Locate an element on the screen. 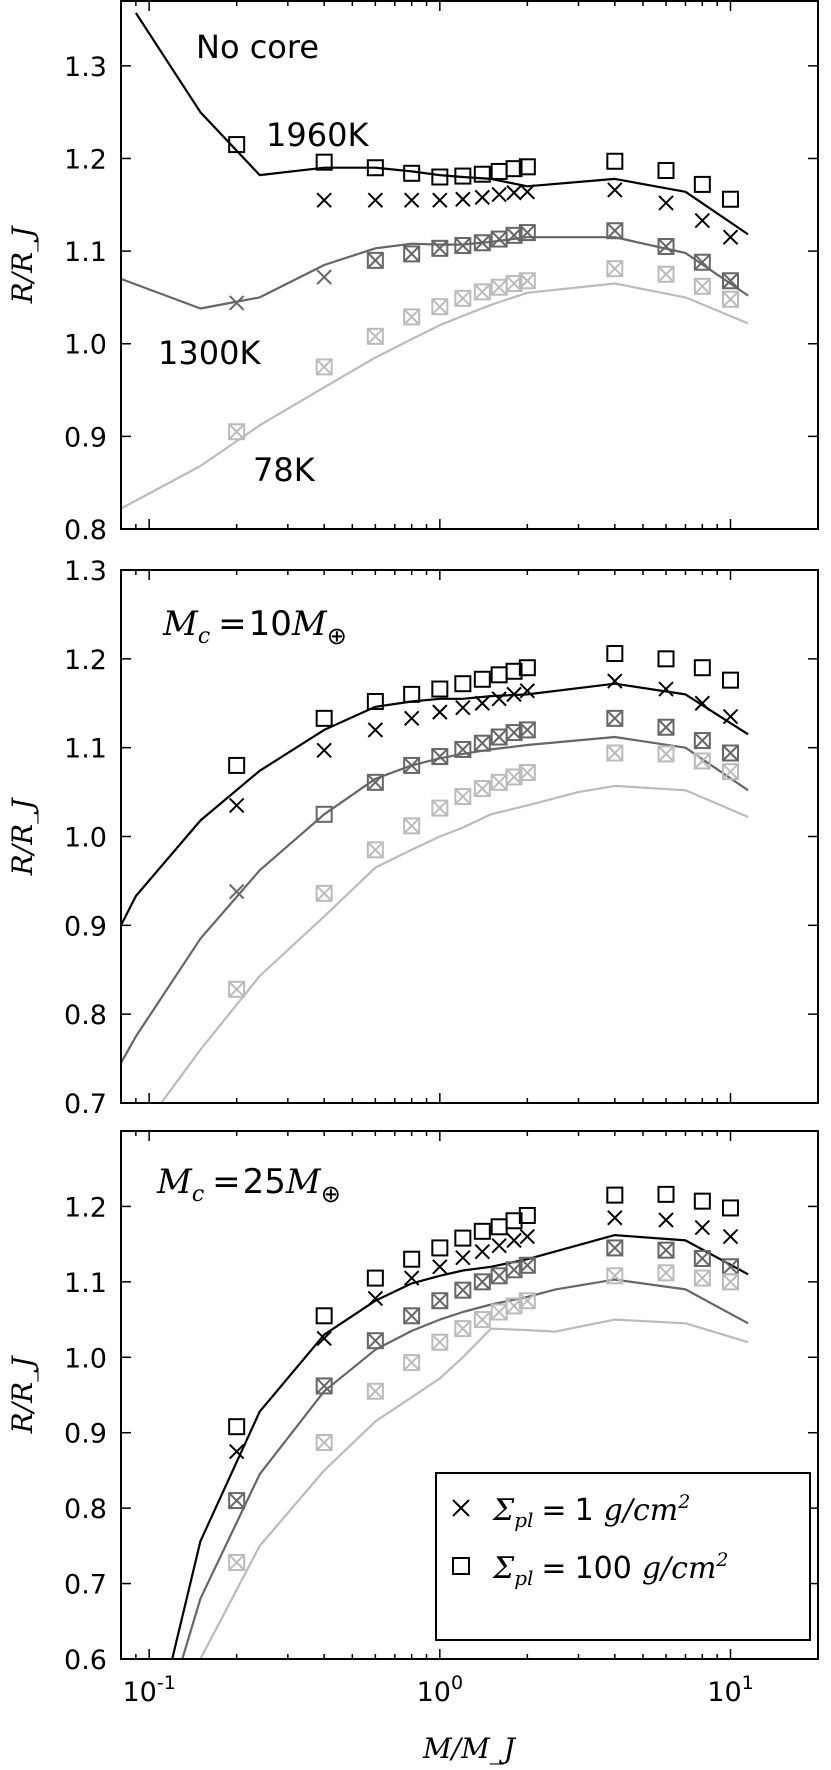  y-tick-label: 0.6 is located at coordinates (85, 1660).